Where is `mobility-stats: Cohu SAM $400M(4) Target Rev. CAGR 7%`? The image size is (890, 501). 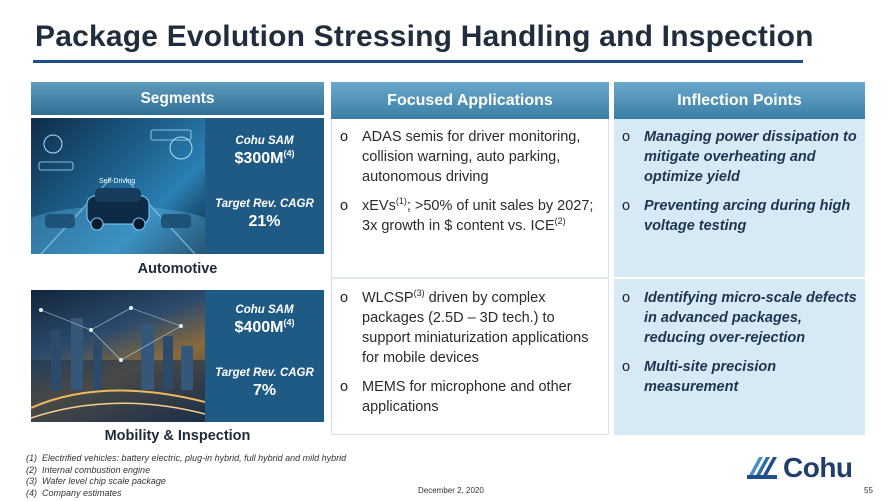
mobility-stats: Cohu SAM $400M(4) Target Rev. CAGR 7% is located at coordinates (264, 356).